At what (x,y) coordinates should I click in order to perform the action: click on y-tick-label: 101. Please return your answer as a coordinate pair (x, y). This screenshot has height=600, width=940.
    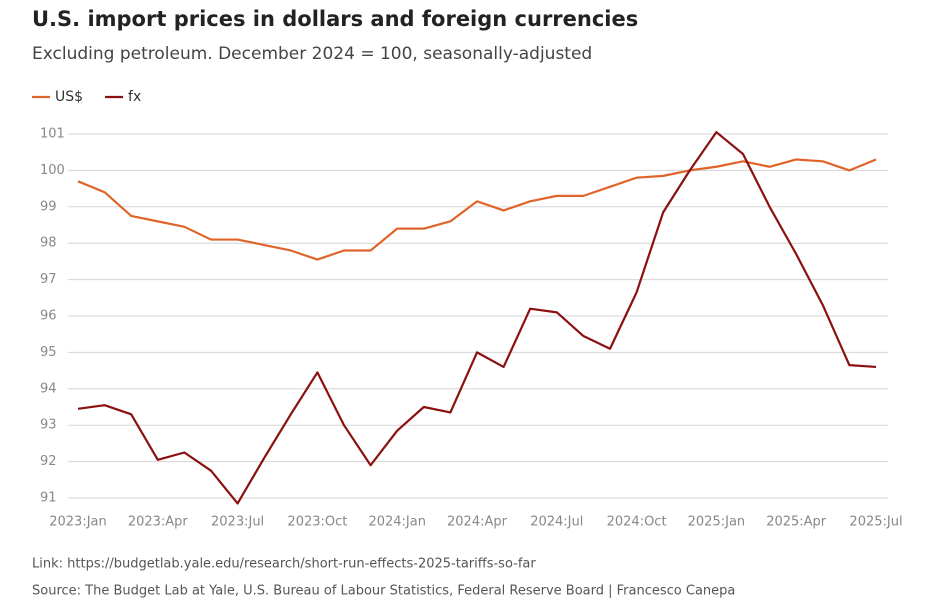
    Looking at the image, I should click on (52, 134).